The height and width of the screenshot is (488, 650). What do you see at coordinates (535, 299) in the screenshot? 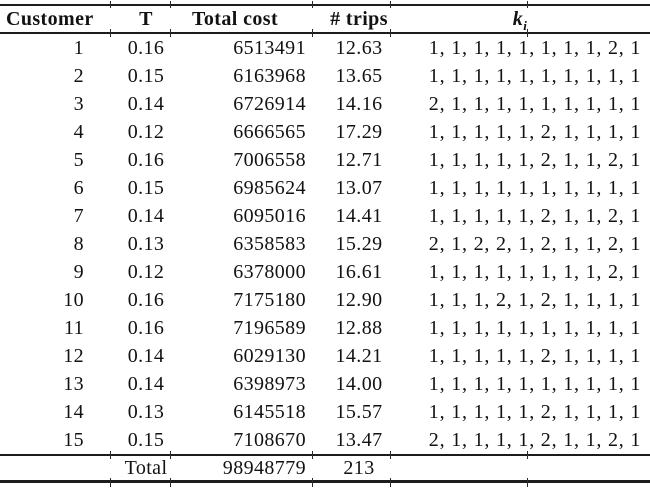
I see `ki-cell: 1, 1, 1, 2, 1, 2, 1, 1, 1, 1` at bounding box center [535, 299].